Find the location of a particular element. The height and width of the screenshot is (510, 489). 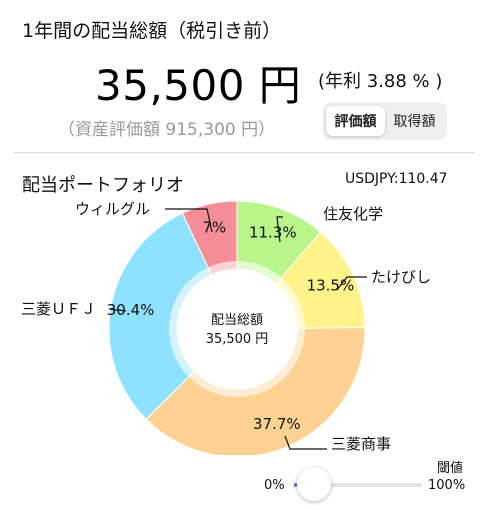

portfolio-title: 配当ポートフォリオ is located at coordinates (103, 185).